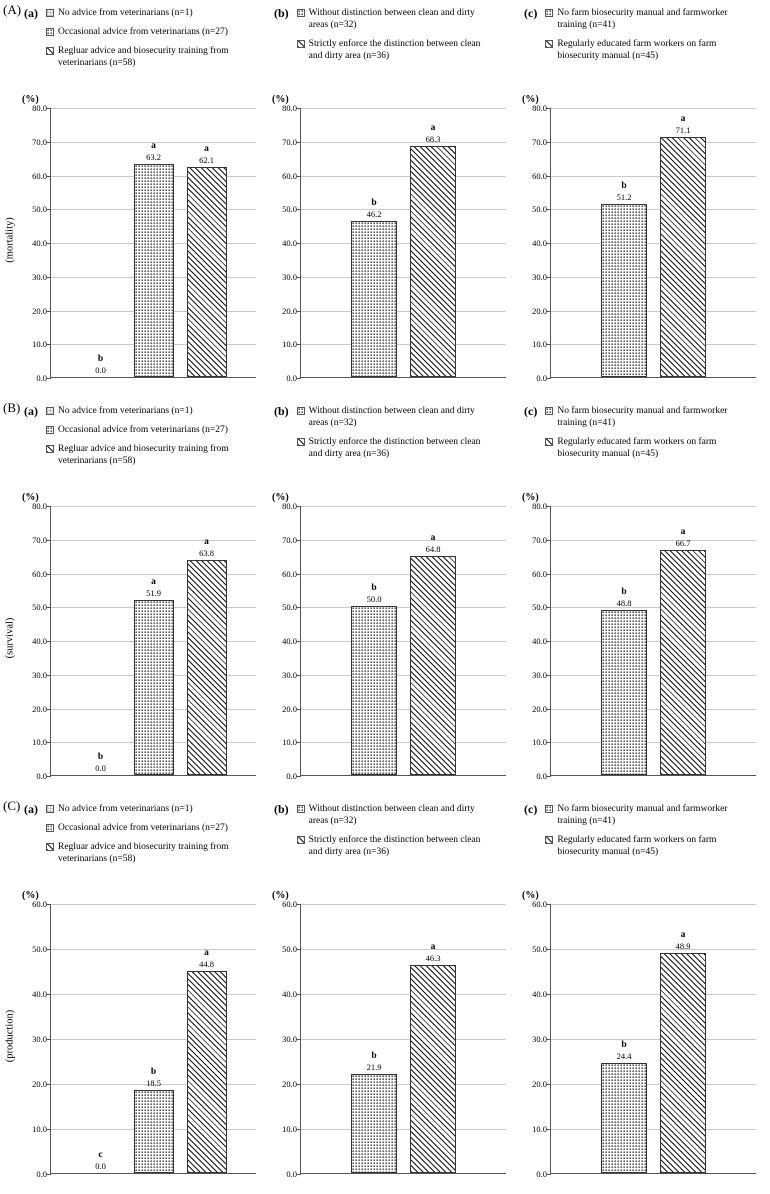  I want to click on legend-label: No advice from veterinarians (n=1), so click(125, 809).